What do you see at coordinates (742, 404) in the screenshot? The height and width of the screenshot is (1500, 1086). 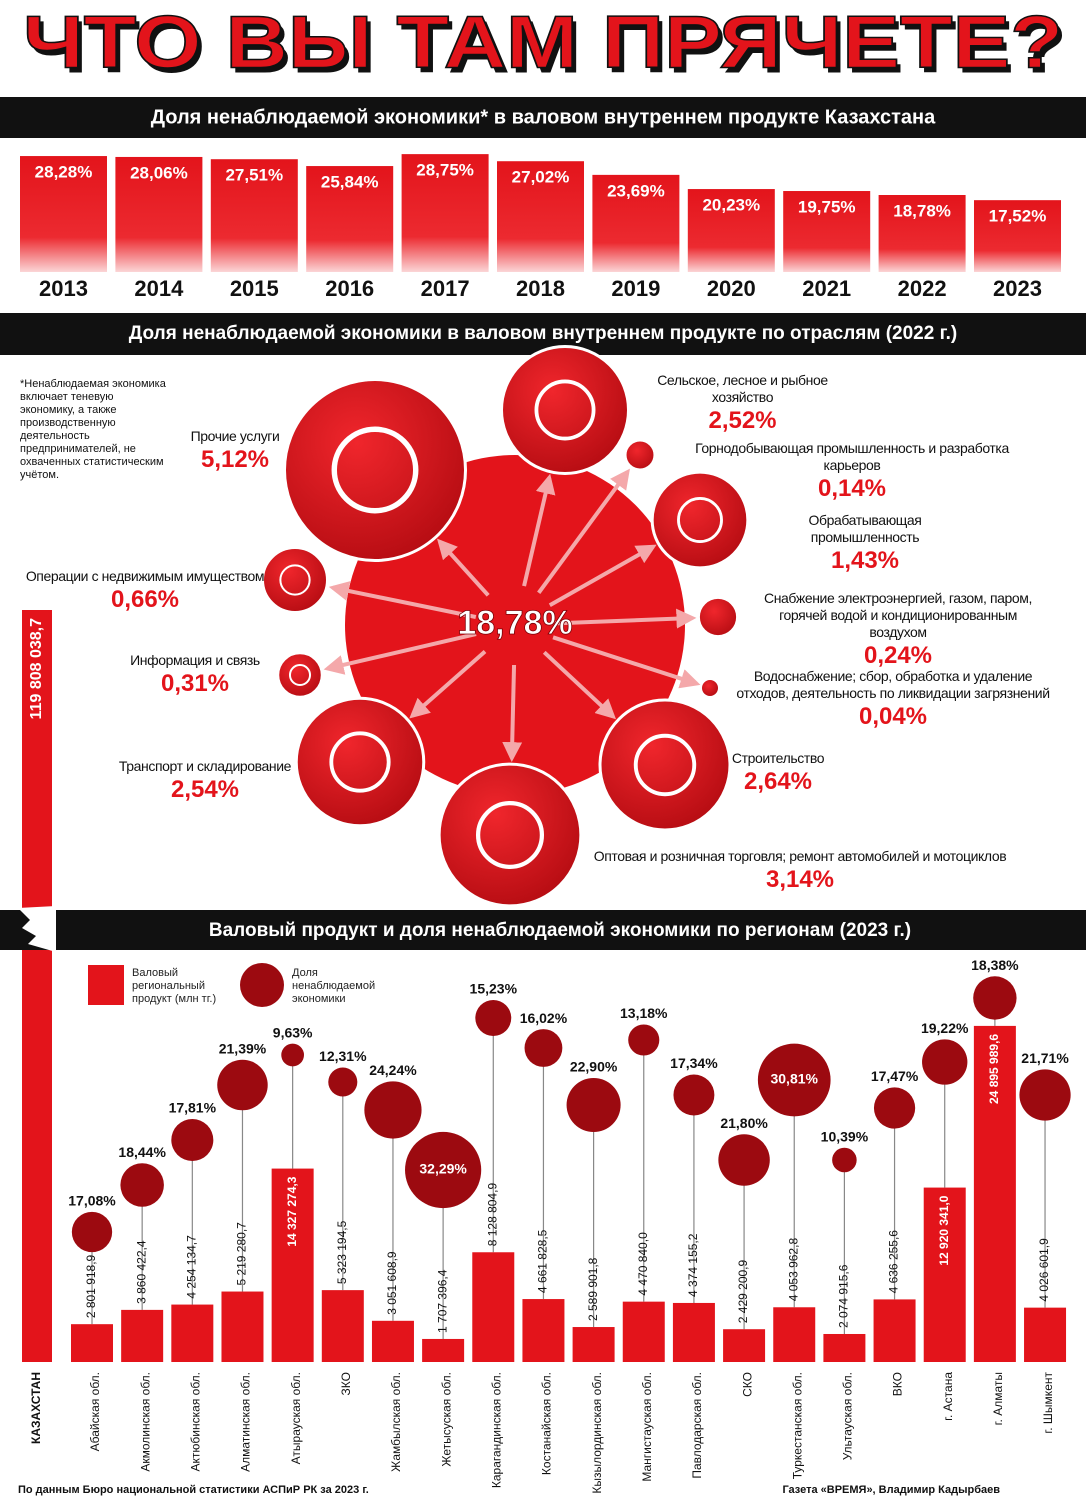 I see `sector-label: Сельское, лесное и рыбное хозяйство 2,52%` at bounding box center [742, 404].